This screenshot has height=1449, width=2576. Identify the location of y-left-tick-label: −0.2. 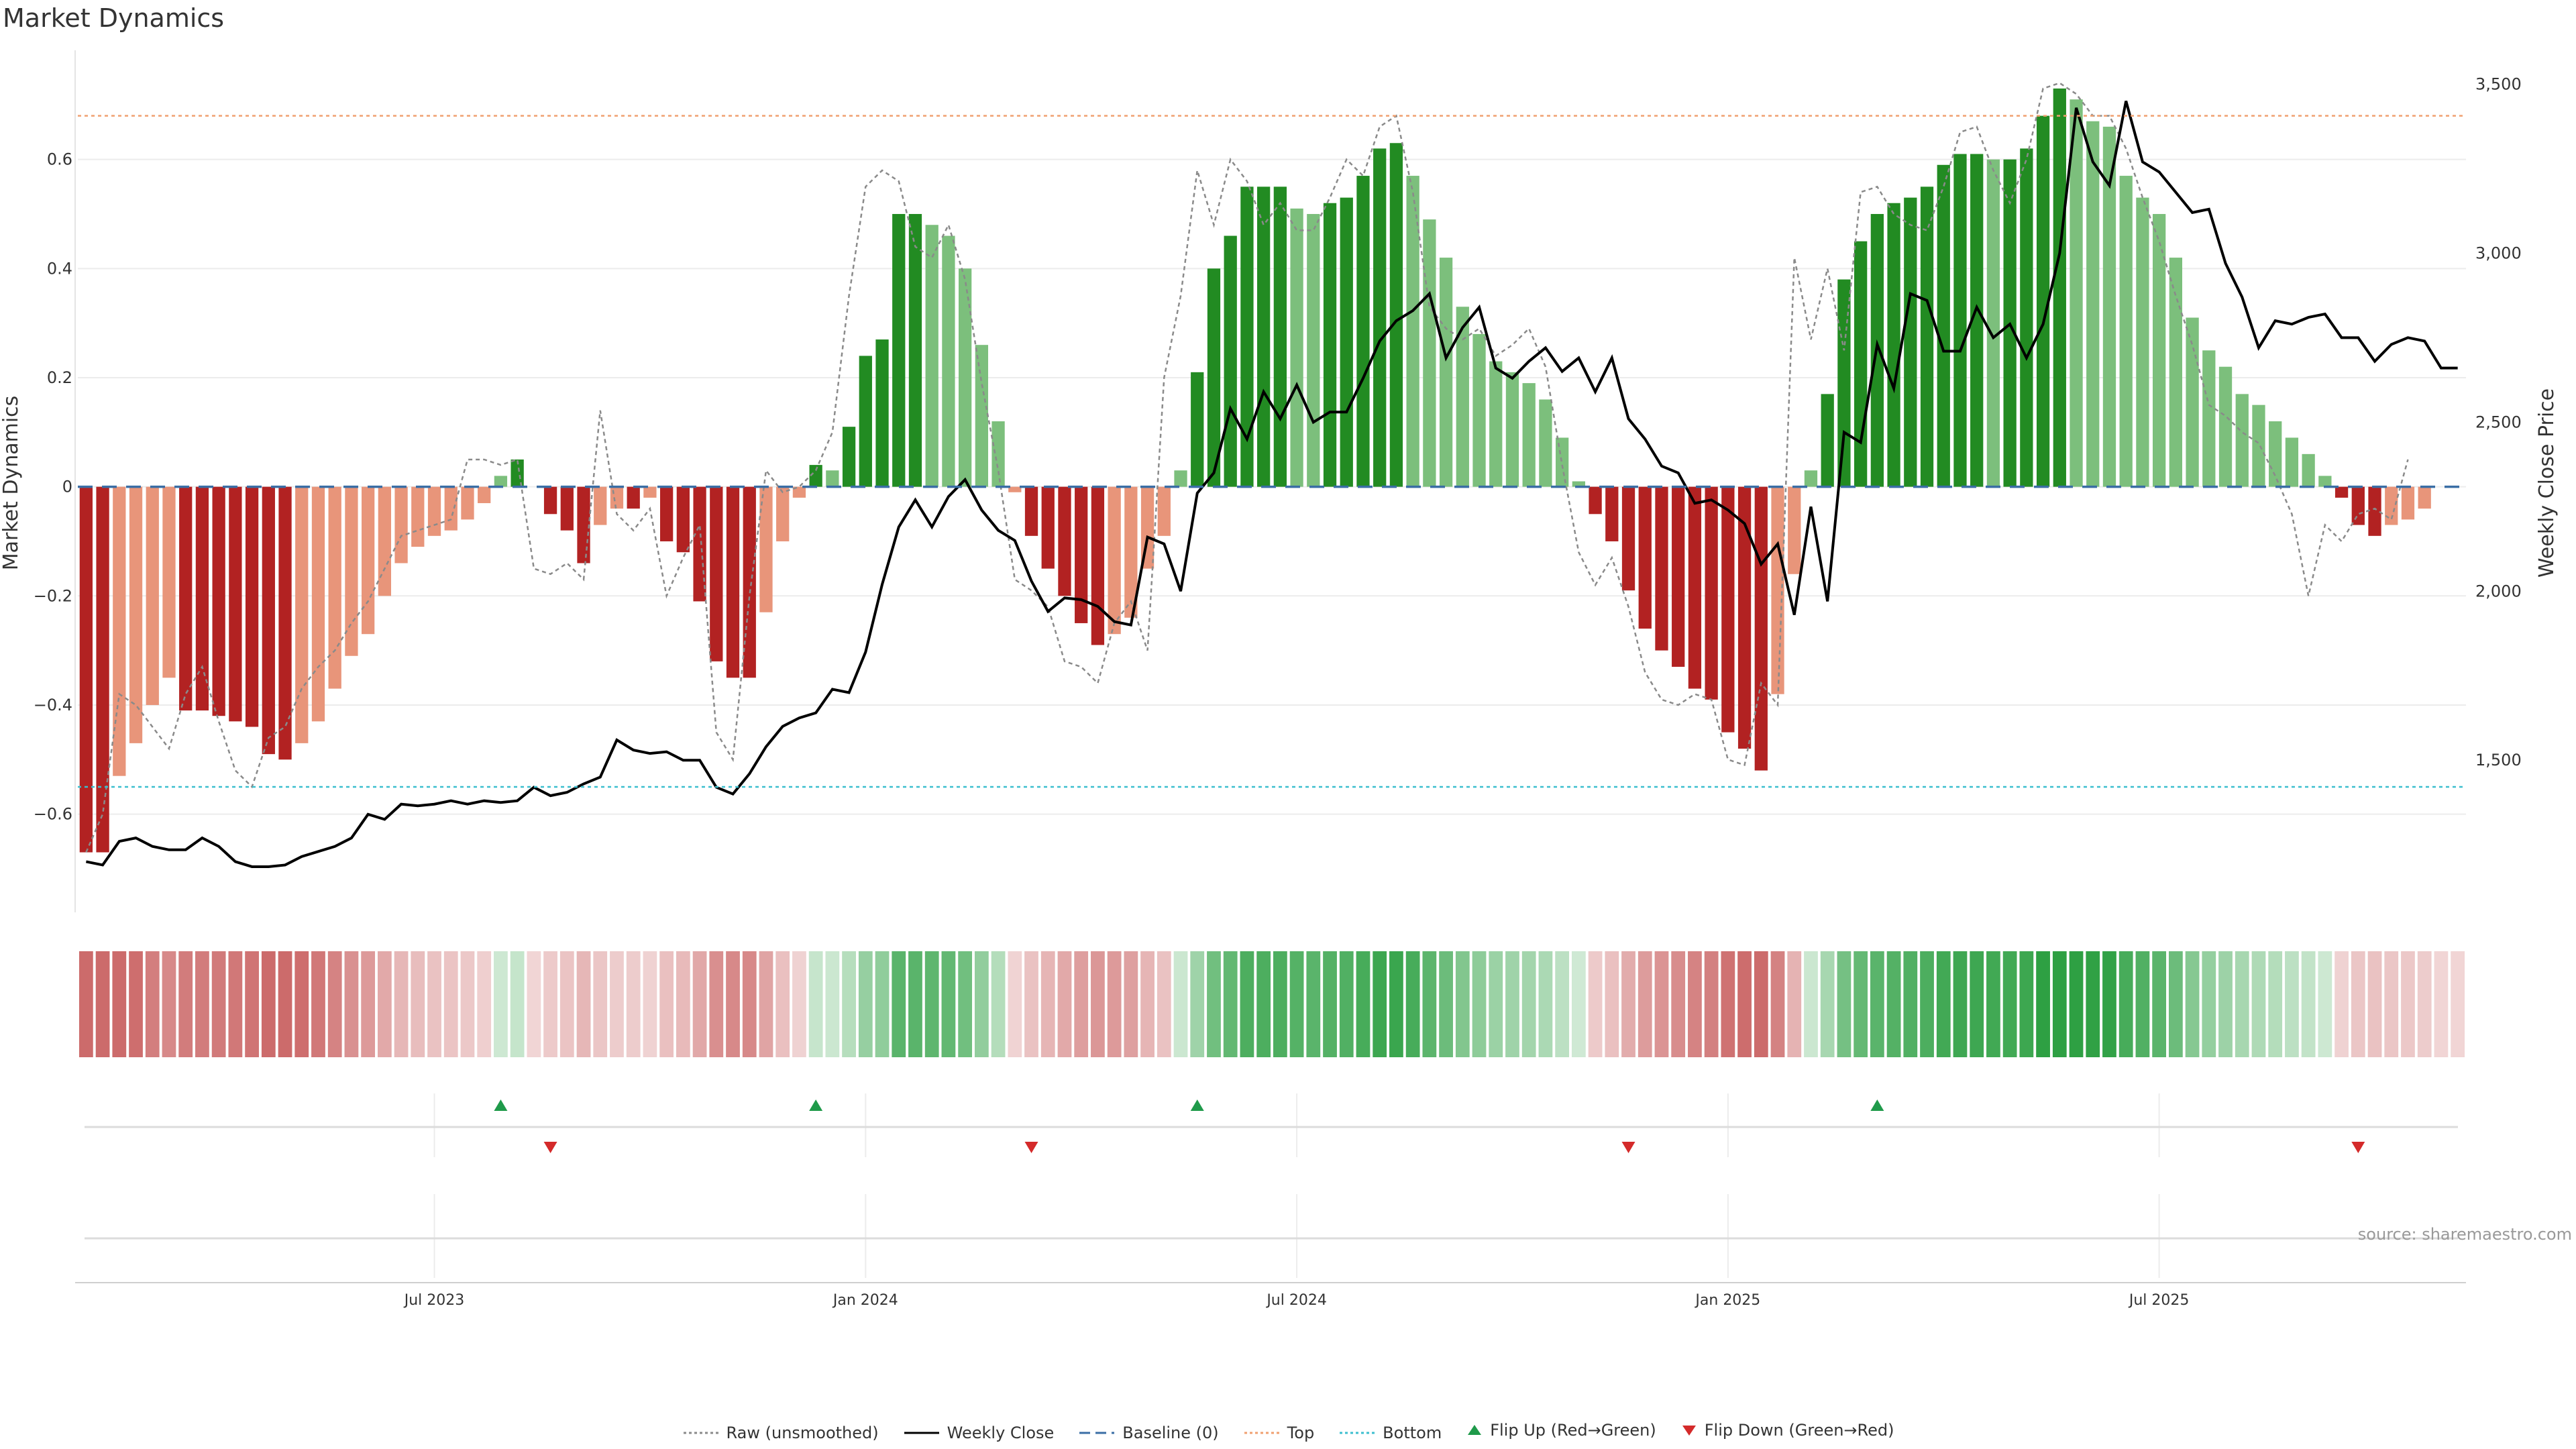
(53, 595).